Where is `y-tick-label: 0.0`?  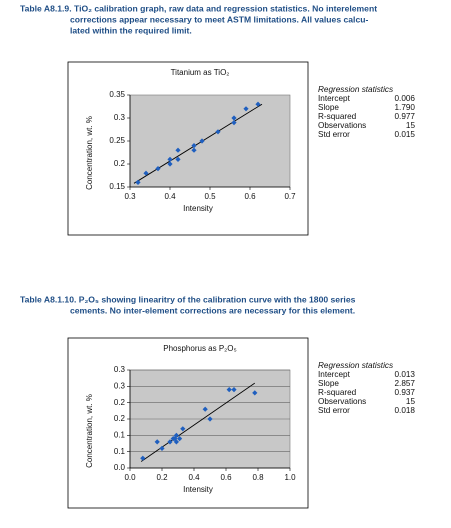
y-tick-label: 0.0 is located at coordinates (120, 467).